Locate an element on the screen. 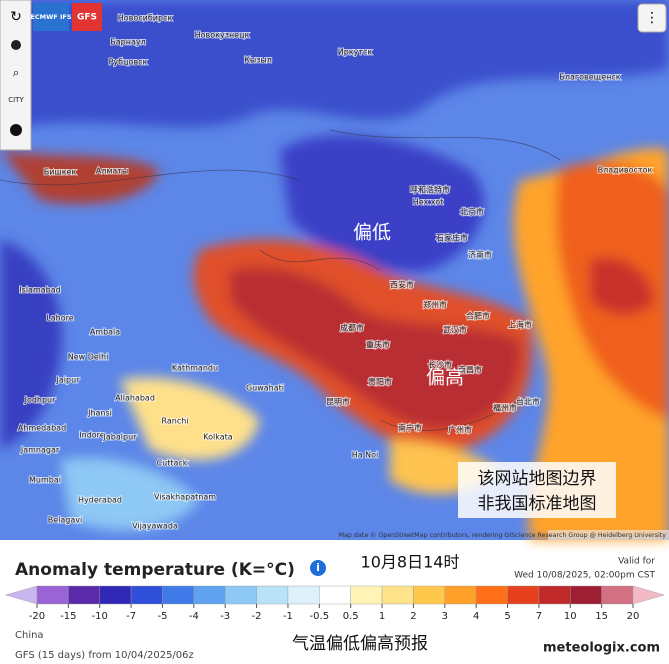  colorbar-tick-label: -10 is located at coordinates (100, 616).